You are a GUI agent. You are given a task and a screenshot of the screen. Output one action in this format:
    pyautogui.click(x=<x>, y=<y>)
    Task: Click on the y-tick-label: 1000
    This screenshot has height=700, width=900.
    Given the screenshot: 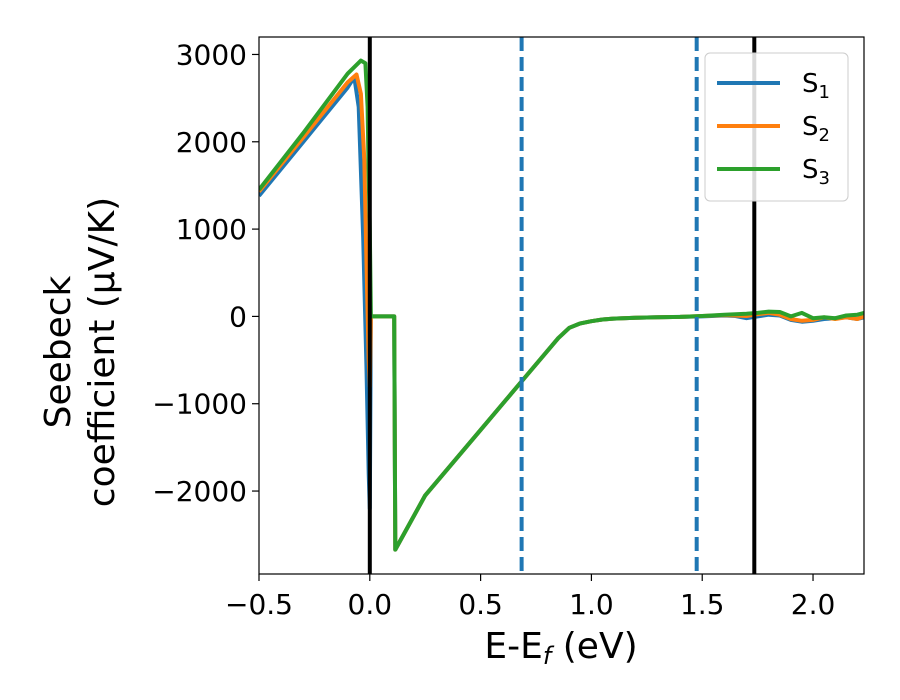 What is the action you would take?
    pyautogui.click(x=211, y=229)
    